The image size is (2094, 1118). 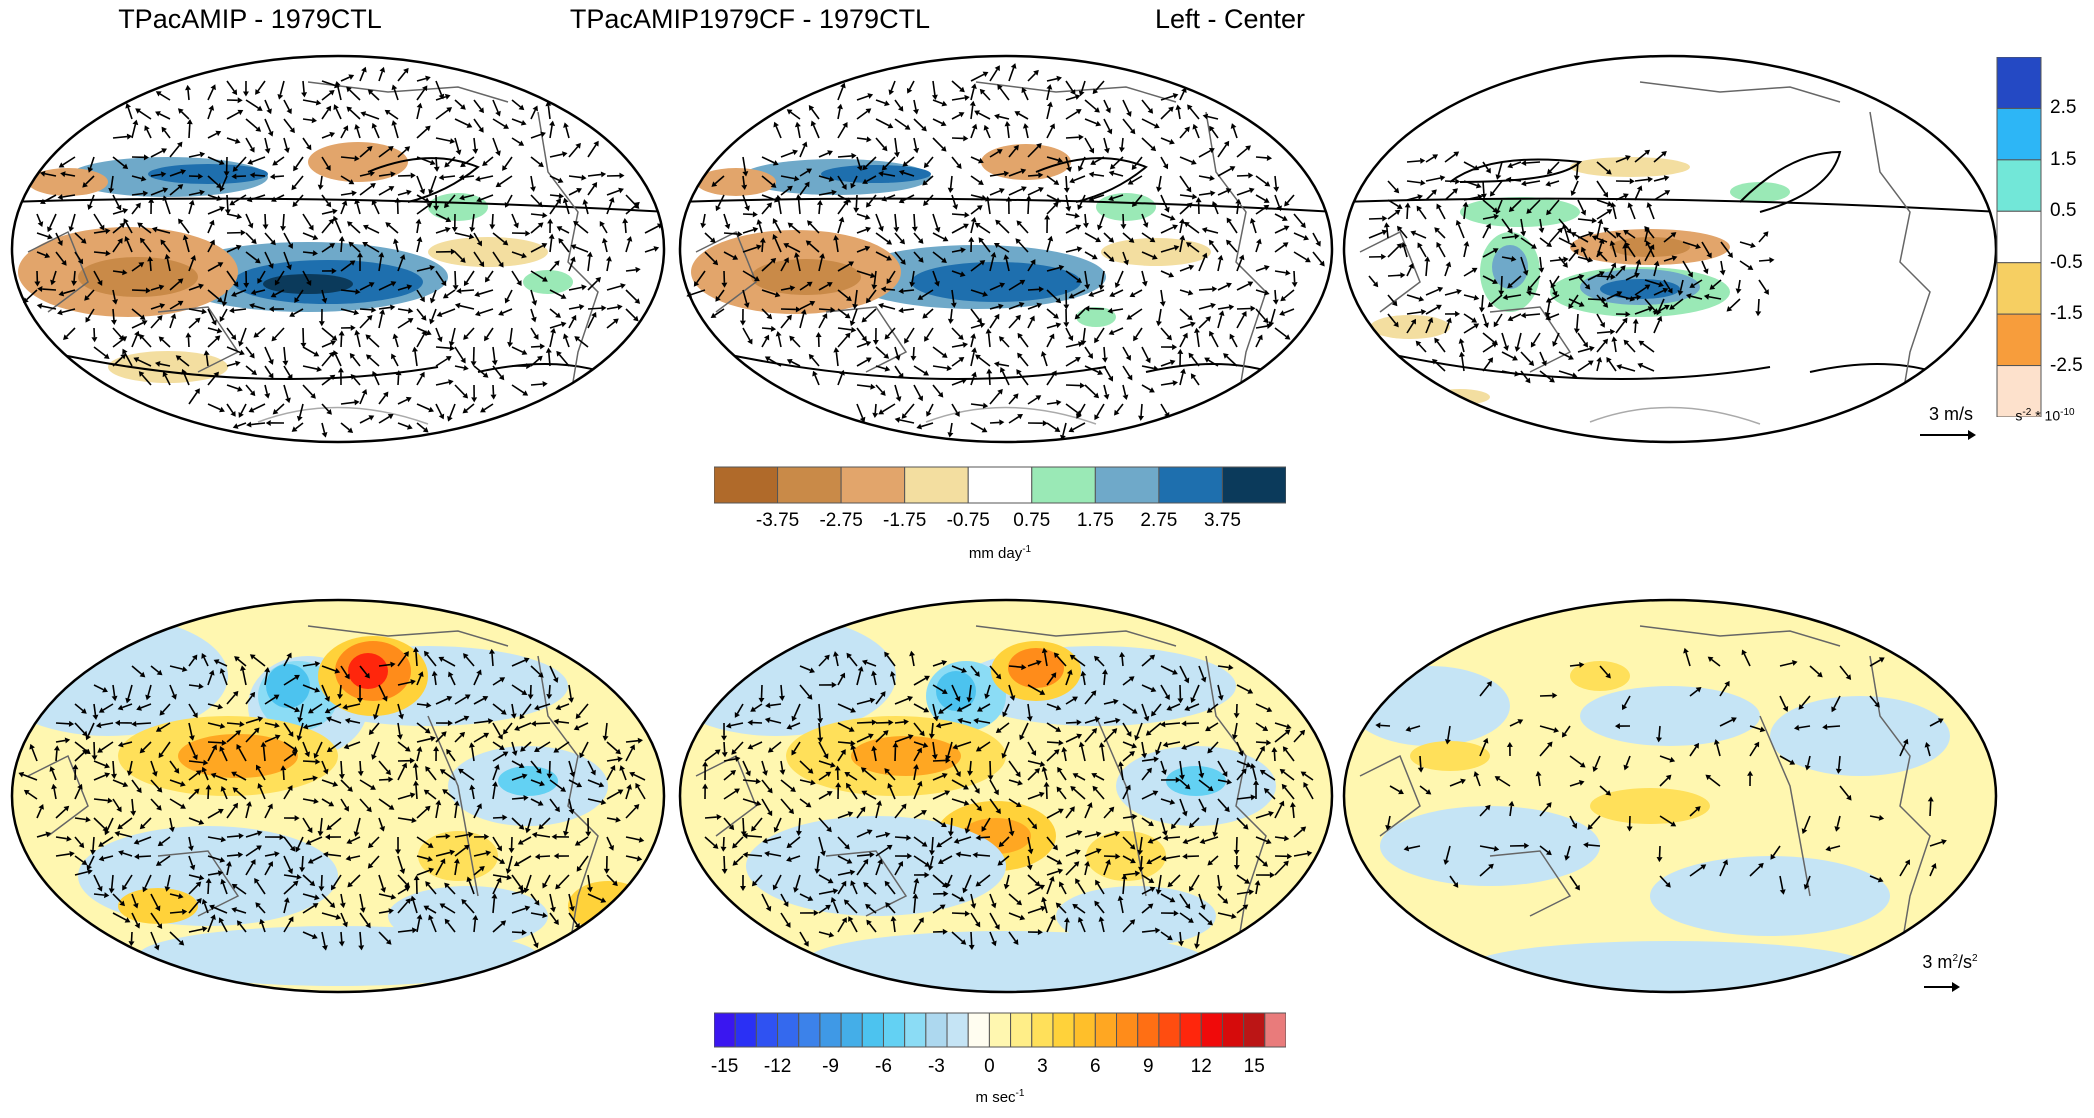 What do you see at coordinates (2019, 134) in the screenshot?
I see `colorbar-divergence-swatch` at bounding box center [2019, 134].